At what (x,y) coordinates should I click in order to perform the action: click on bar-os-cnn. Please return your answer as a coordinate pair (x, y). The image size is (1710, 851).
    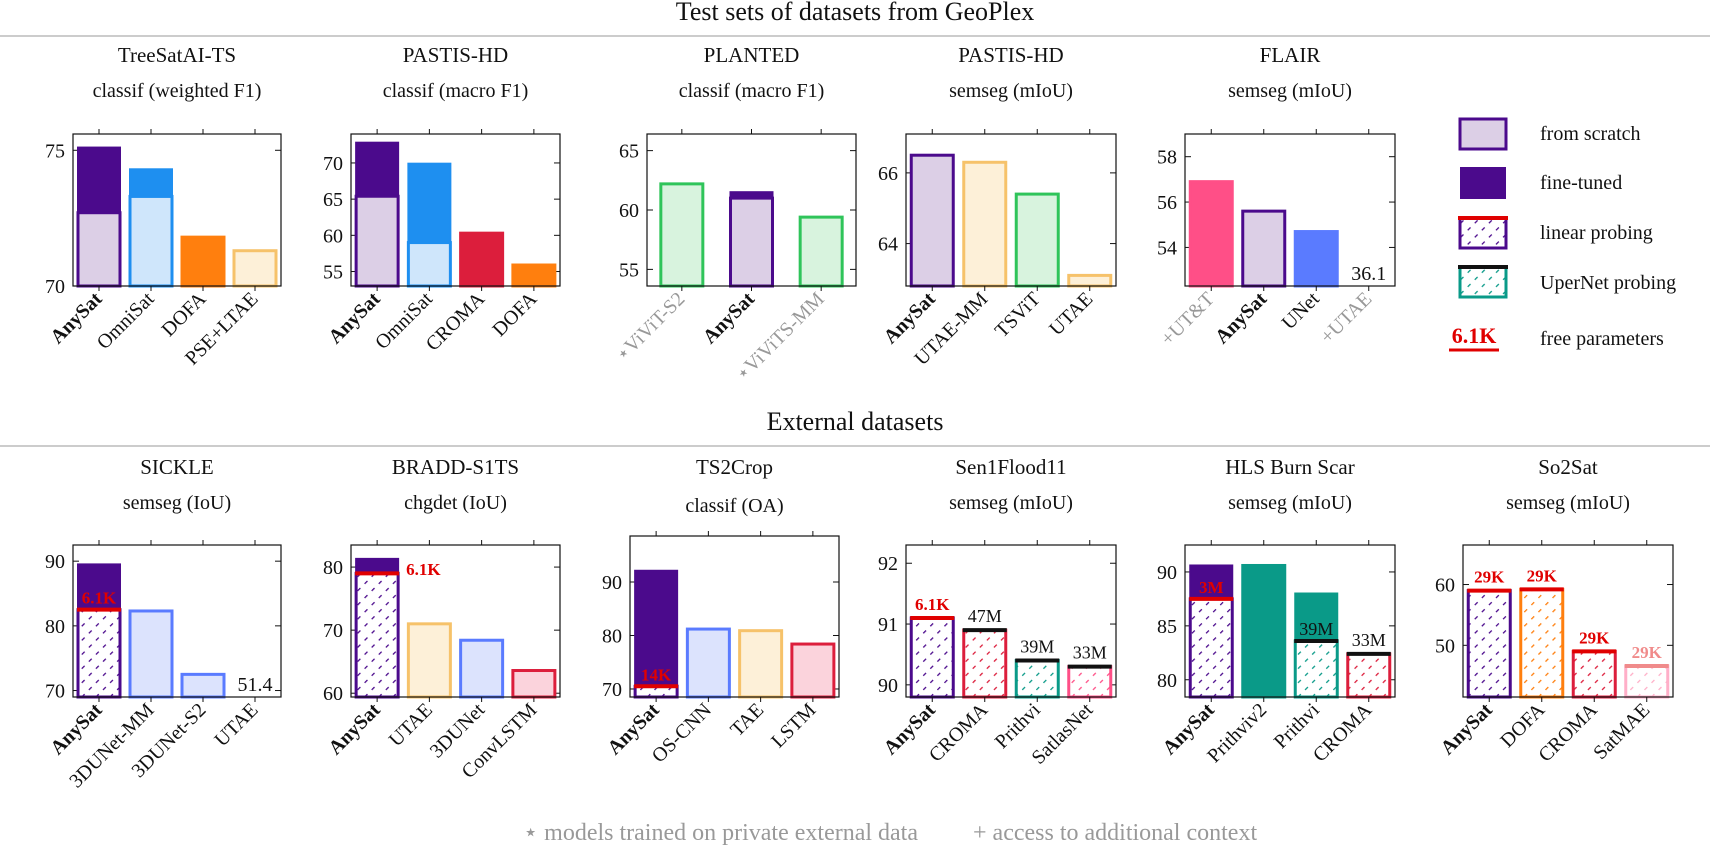
    Looking at the image, I should click on (708, 663).